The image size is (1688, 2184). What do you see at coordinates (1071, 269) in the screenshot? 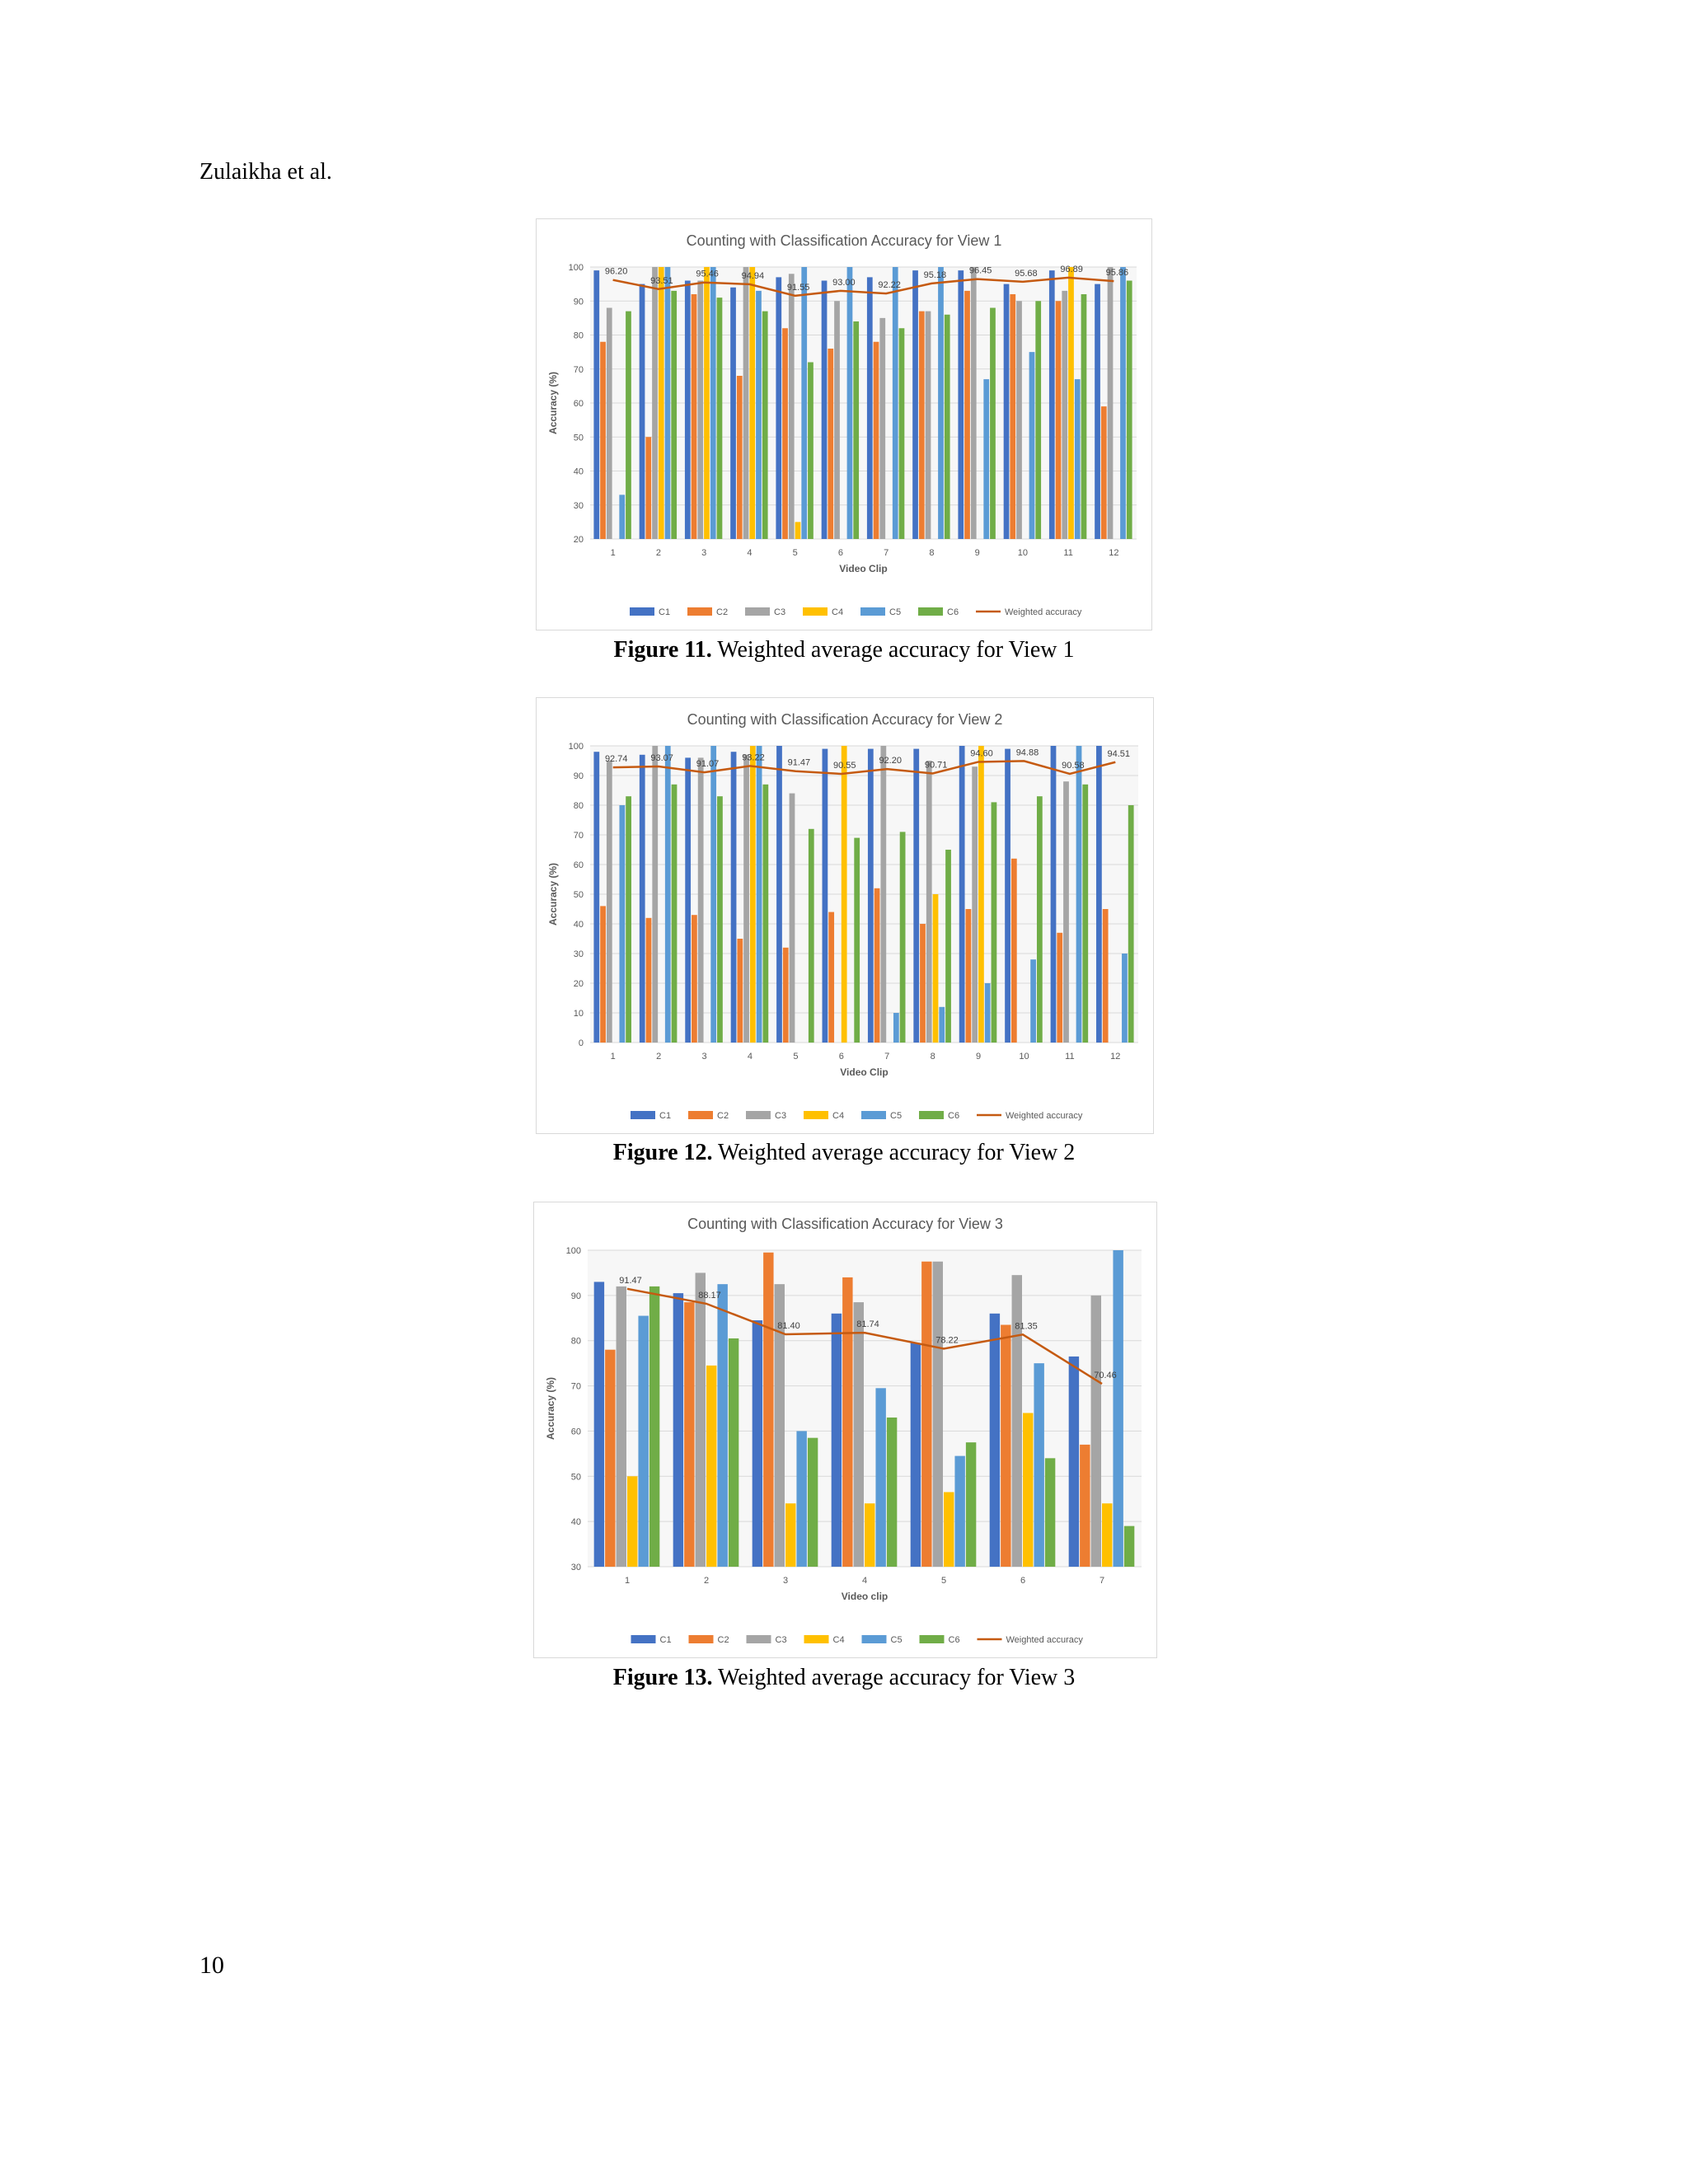
I see `data-label: 96.89` at bounding box center [1071, 269].